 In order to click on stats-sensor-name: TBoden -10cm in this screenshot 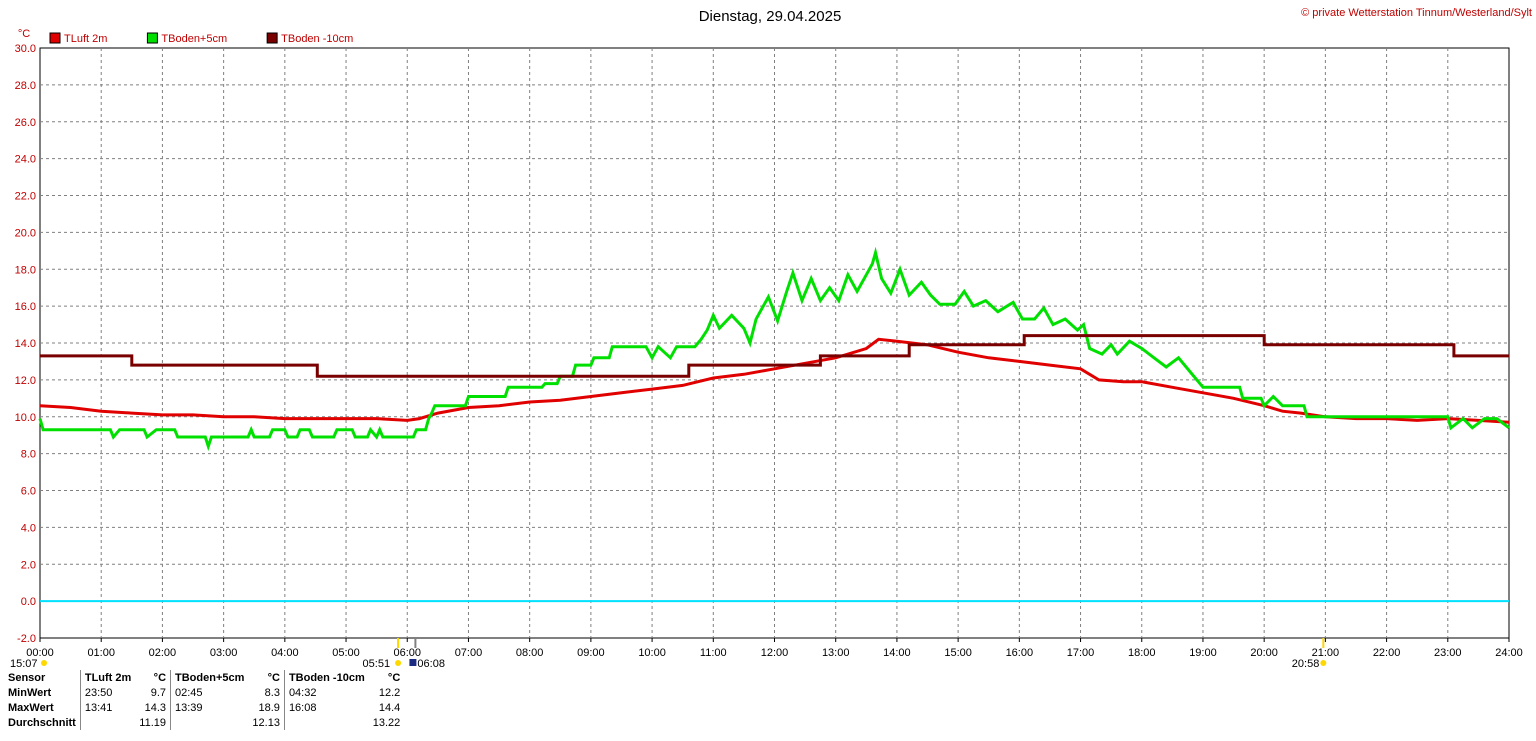, I will do `click(326, 677)`.